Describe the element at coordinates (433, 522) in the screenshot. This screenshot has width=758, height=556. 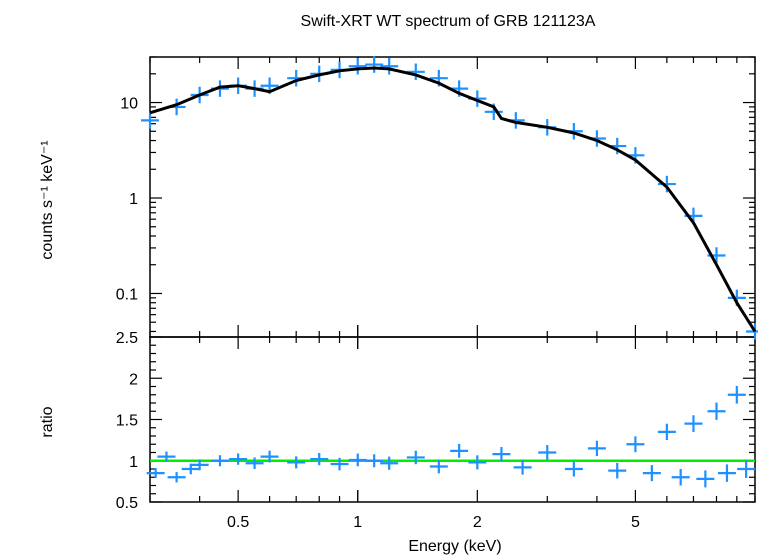
I see `x-tick-labels: 0.5 1 2 5` at that location.